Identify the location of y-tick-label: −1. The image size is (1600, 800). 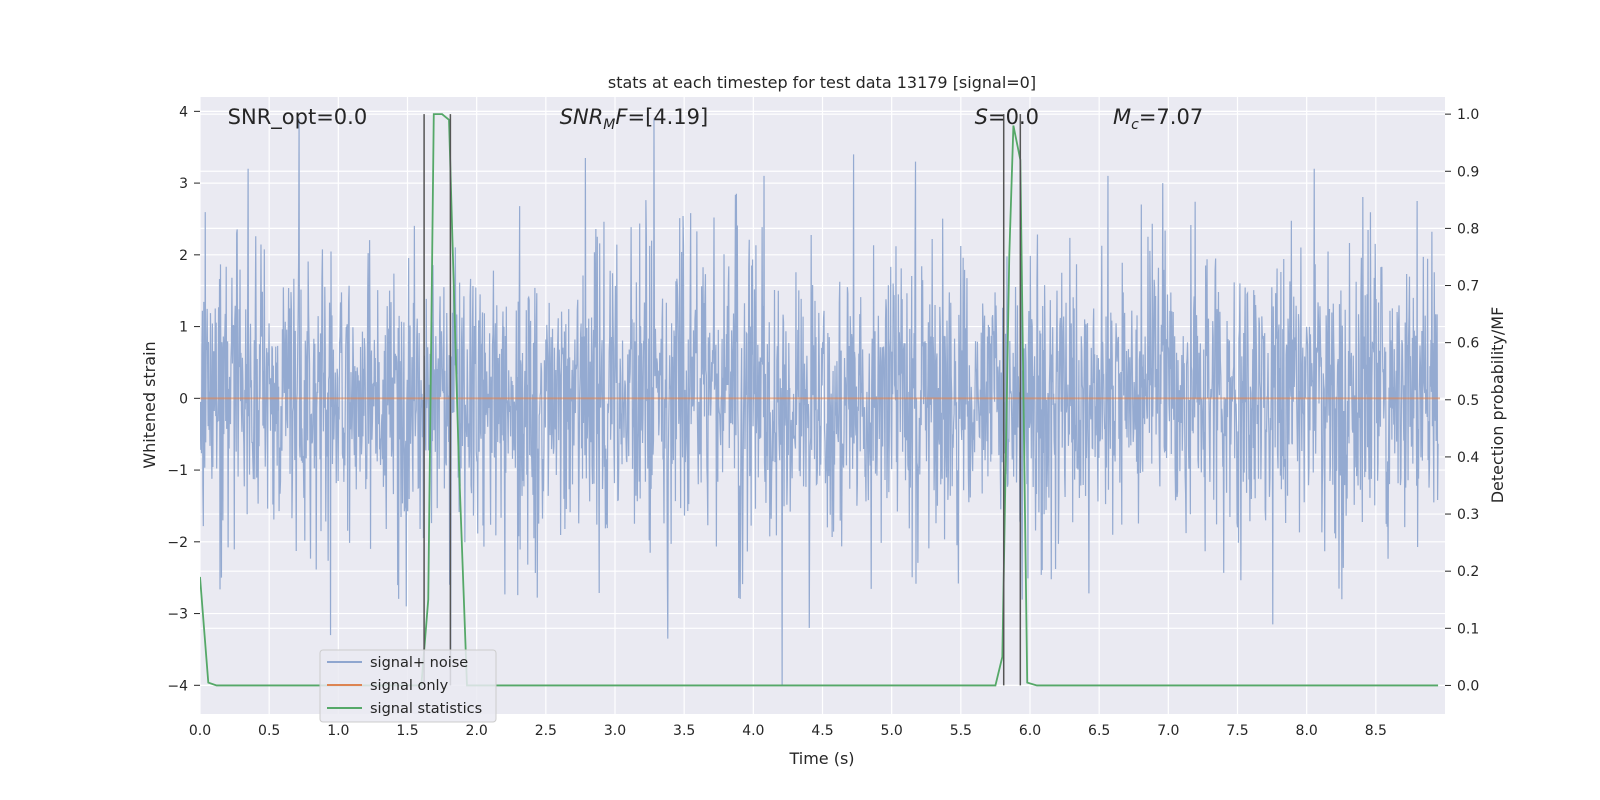
(177, 471).